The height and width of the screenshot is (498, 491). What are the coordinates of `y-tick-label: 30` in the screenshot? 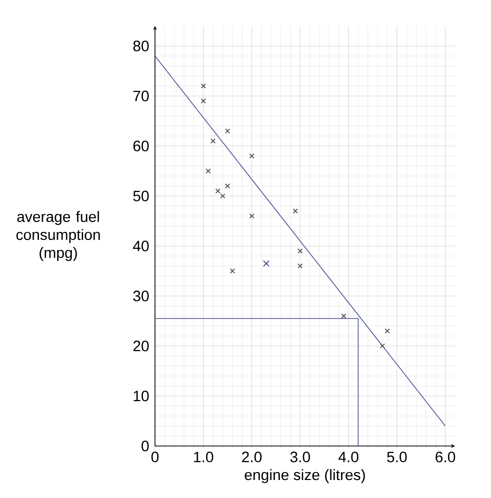 It's located at (141, 296).